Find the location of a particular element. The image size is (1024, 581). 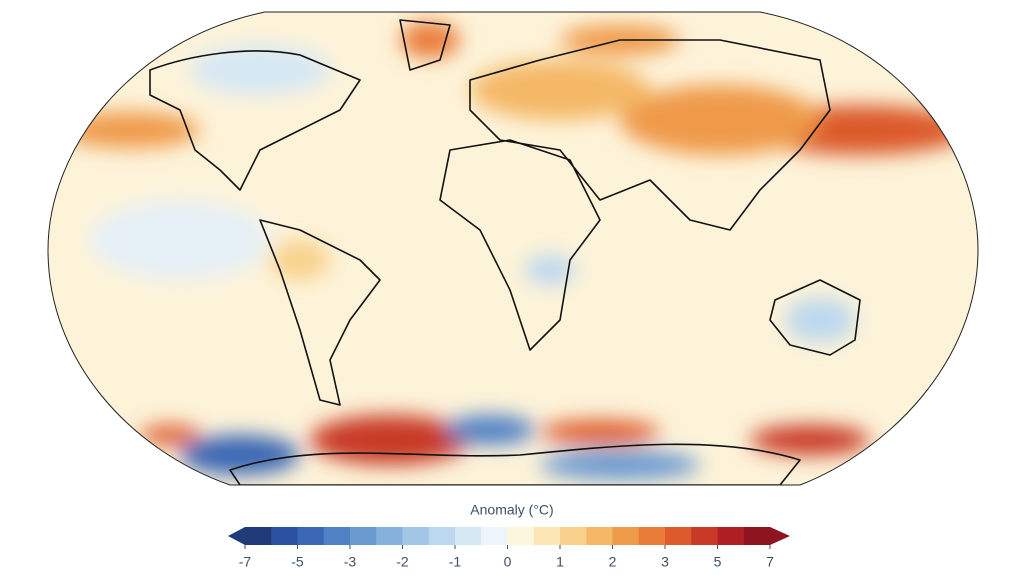

colorbar-tick-label: -3 is located at coordinates (350, 562).